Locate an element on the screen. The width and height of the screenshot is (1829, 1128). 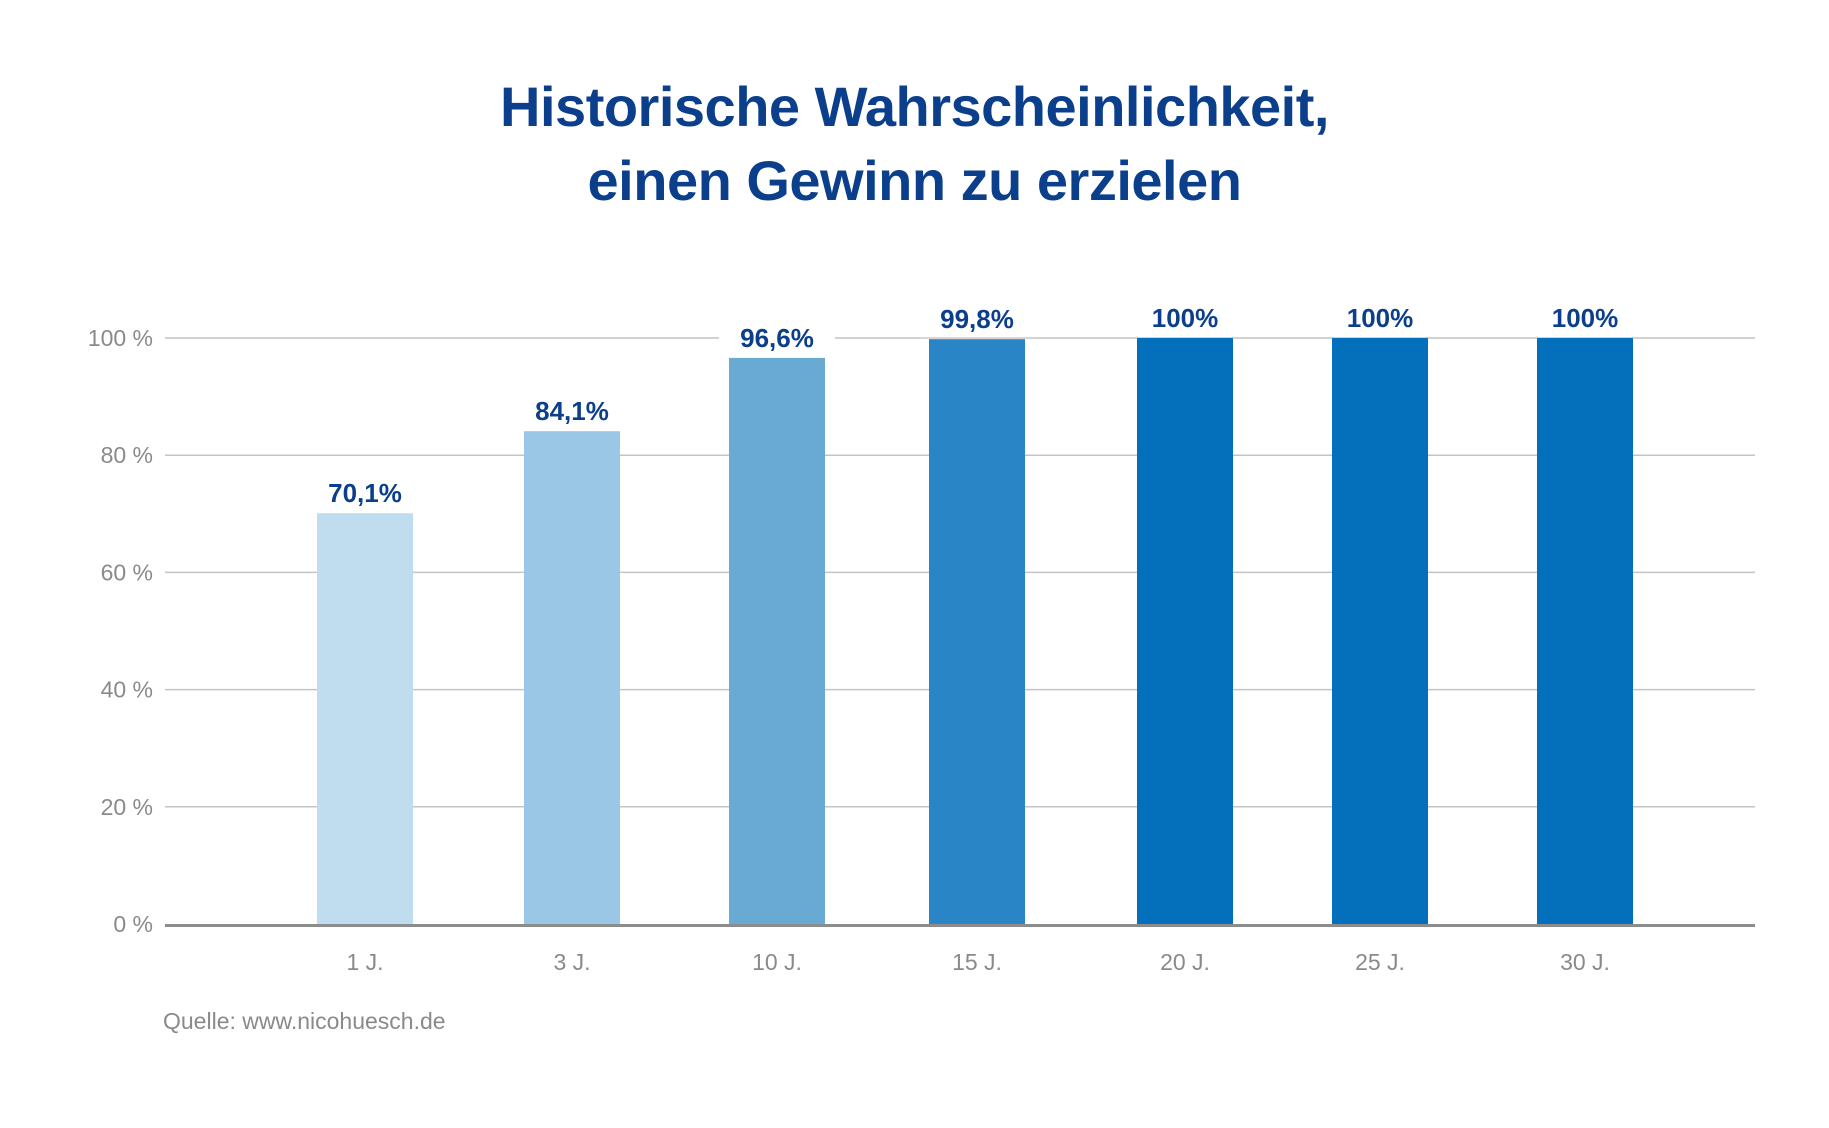
x-tick-label: 15 J. is located at coordinates (977, 962).